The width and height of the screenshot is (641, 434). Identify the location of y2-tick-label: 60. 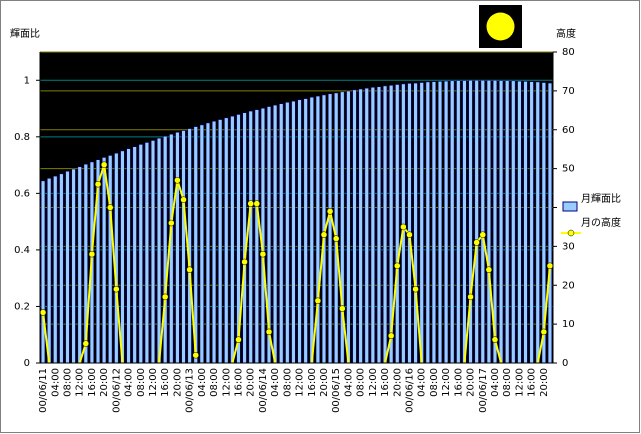
(568, 130).